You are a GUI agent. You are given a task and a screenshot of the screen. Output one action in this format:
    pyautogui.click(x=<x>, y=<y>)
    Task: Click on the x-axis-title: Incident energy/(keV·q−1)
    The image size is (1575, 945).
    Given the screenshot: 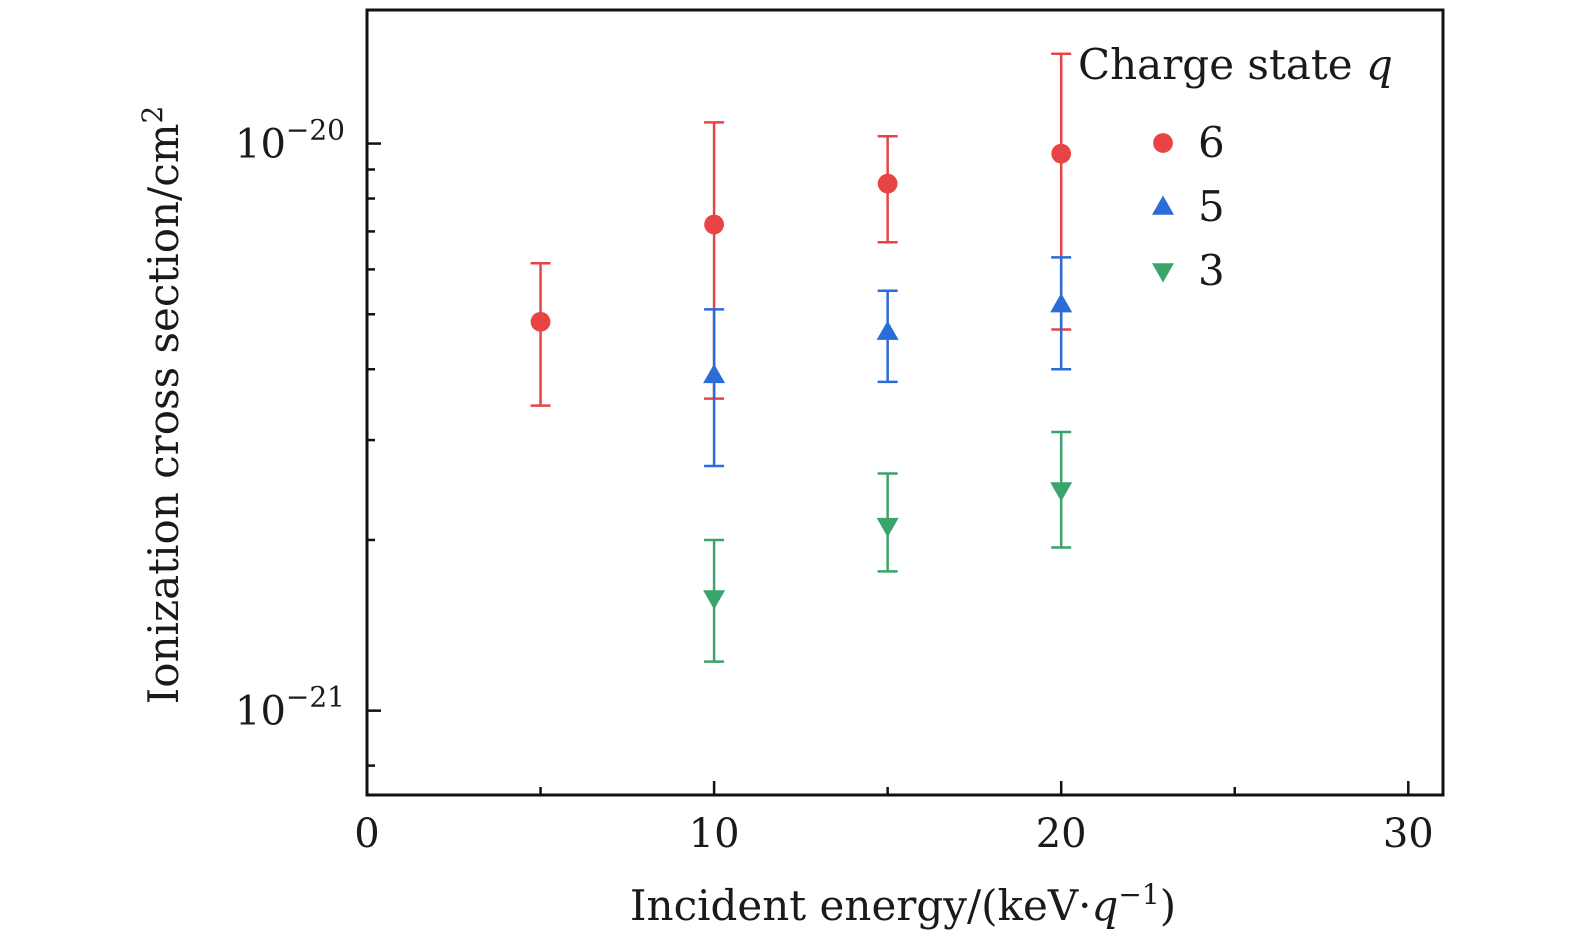 What is the action you would take?
    pyautogui.click(x=903, y=904)
    